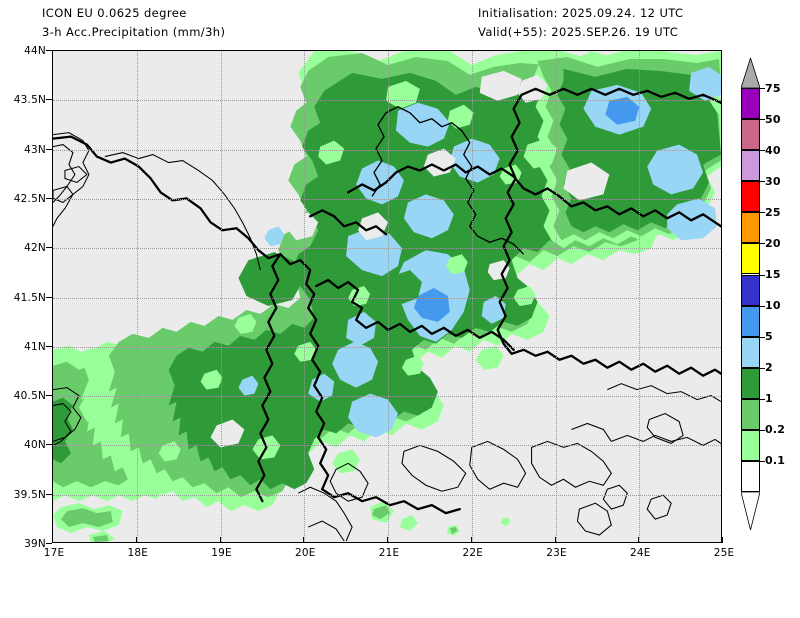 The height and width of the screenshot is (618, 800). What do you see at coordinates (114, 13) in the screenshot?
I see `model-title: ICON EU 0.0625 degree` at bounding box center [114, 13].